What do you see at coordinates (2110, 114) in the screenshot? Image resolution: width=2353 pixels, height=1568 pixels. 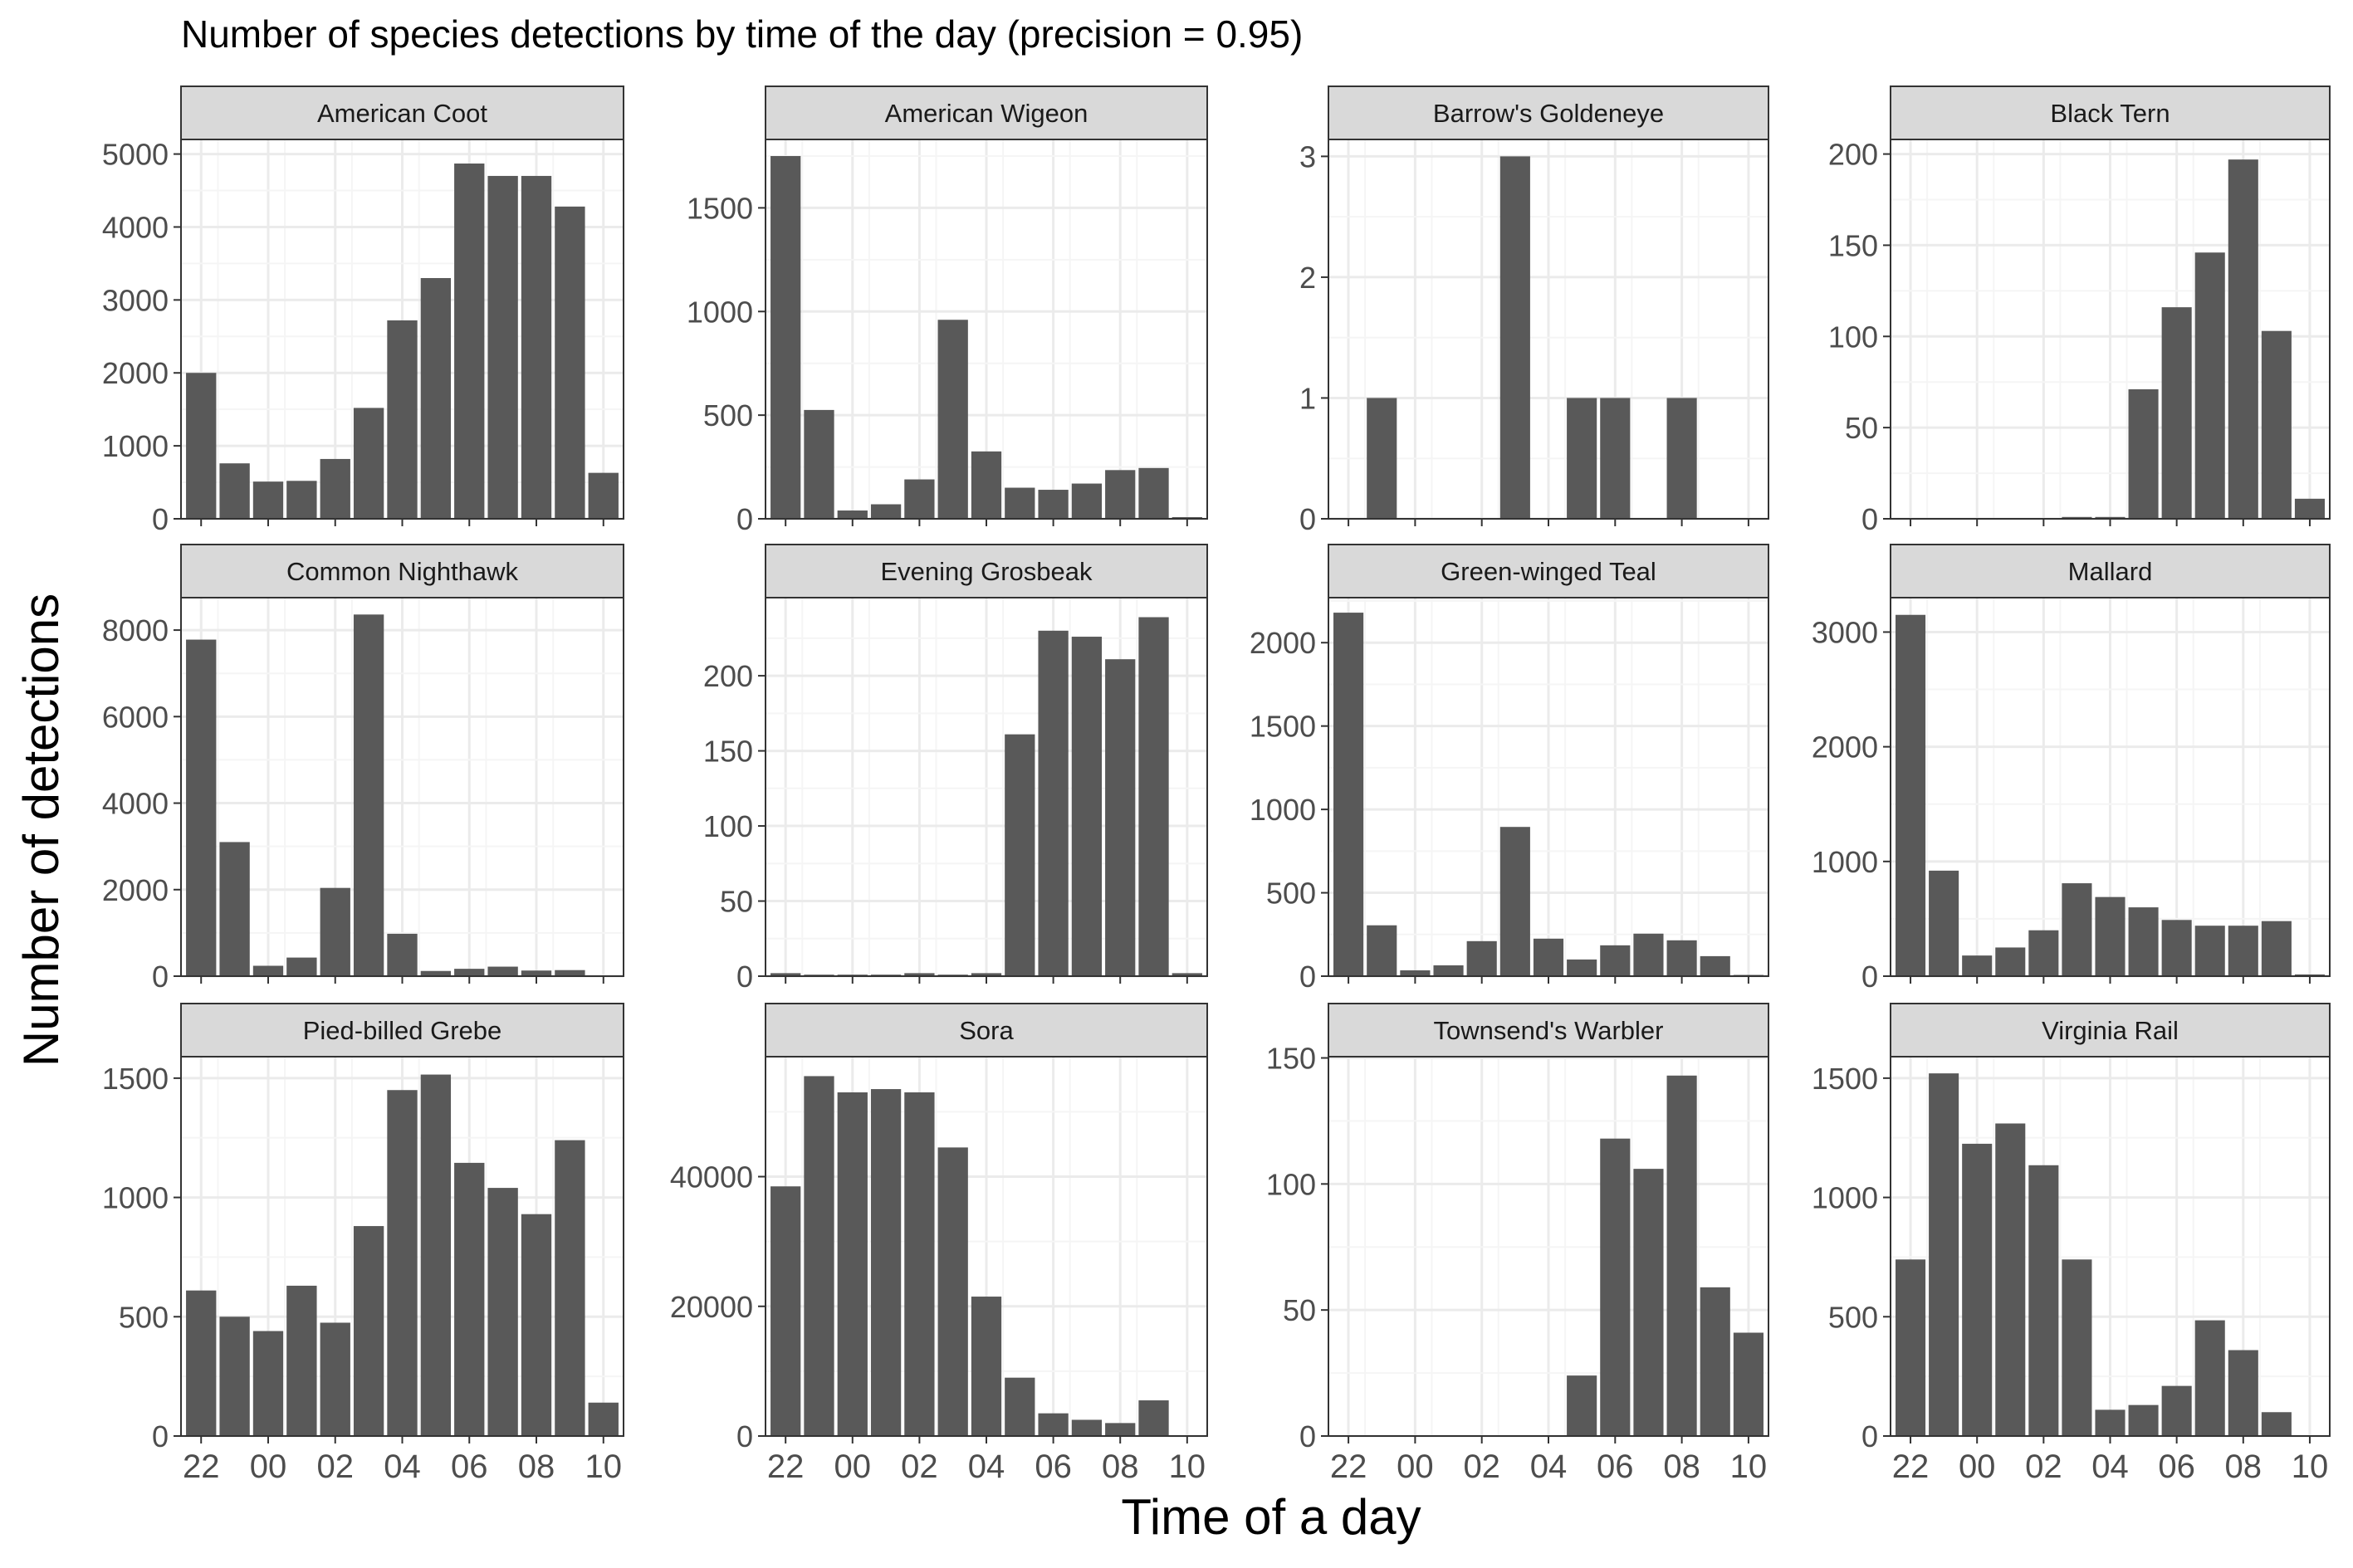 I see `facet-title: Black Tern` at bounding box center [2110, 114].